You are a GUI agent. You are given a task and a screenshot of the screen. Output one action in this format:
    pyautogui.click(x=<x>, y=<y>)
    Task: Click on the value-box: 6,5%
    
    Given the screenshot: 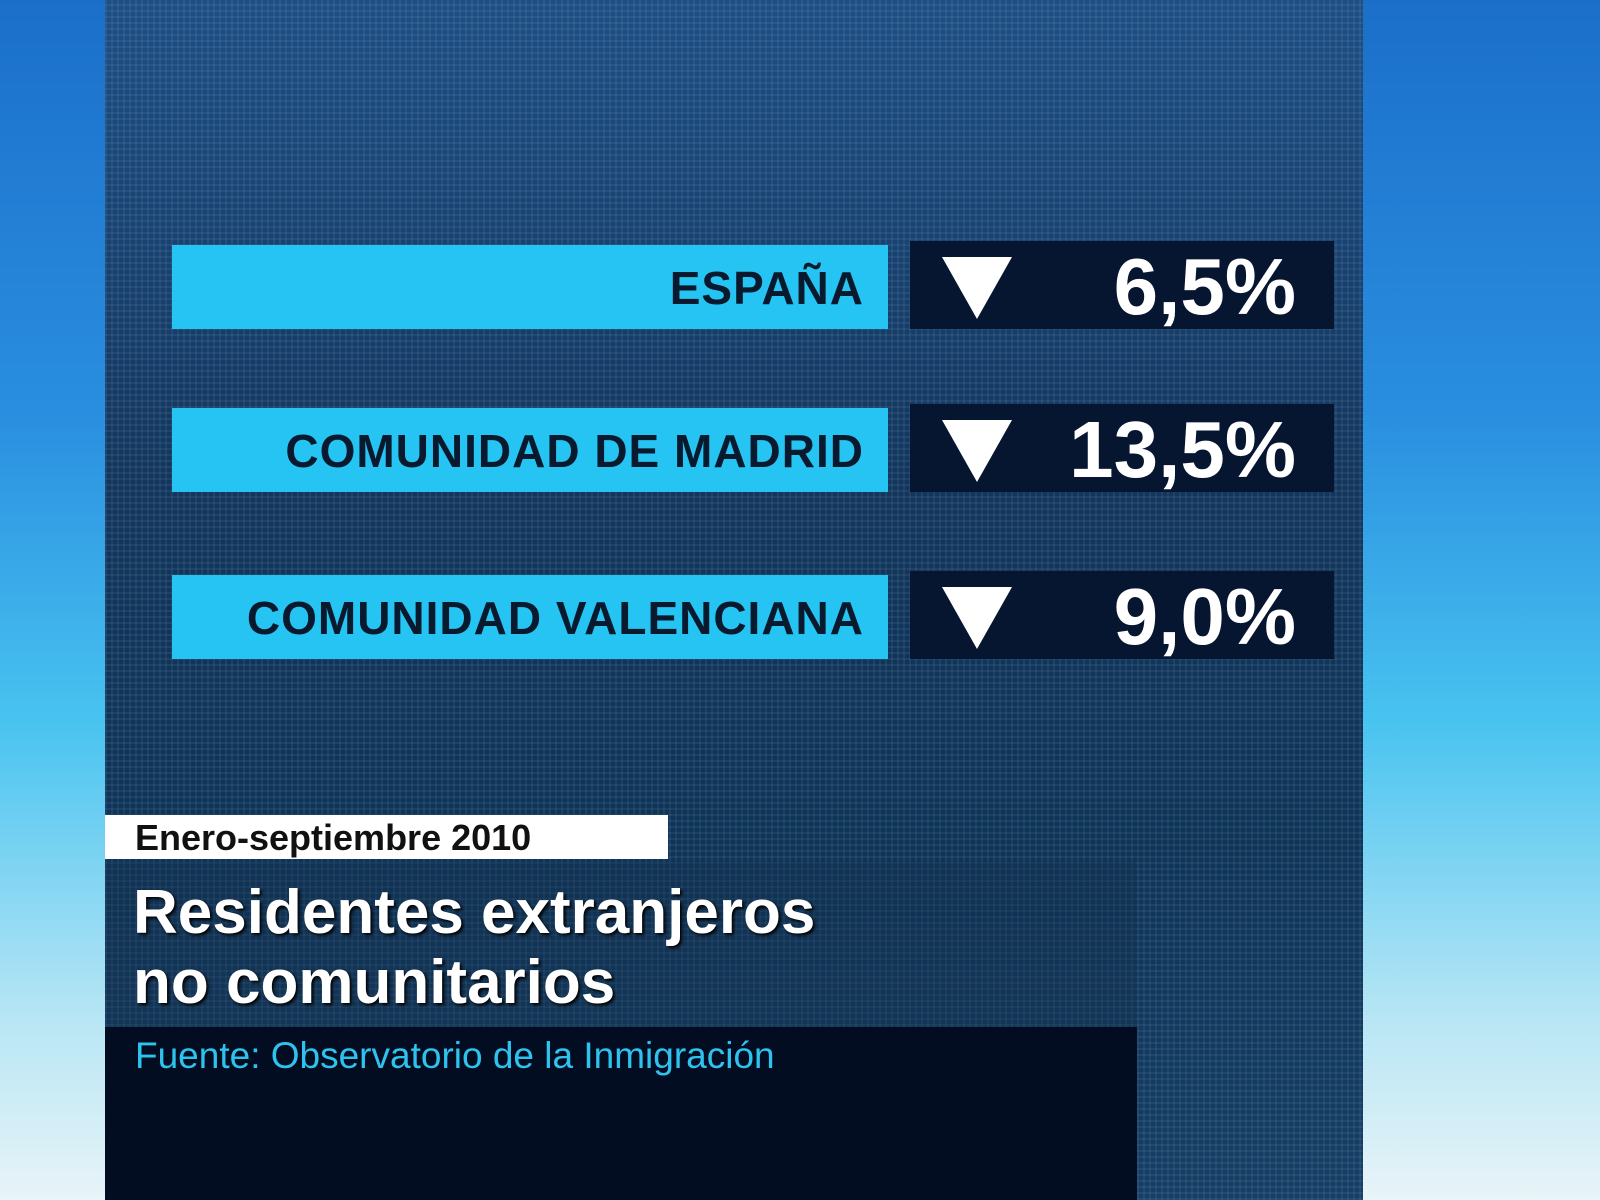 What is the action you would take?
    pyautogui.click(x=1122, y=286)
    